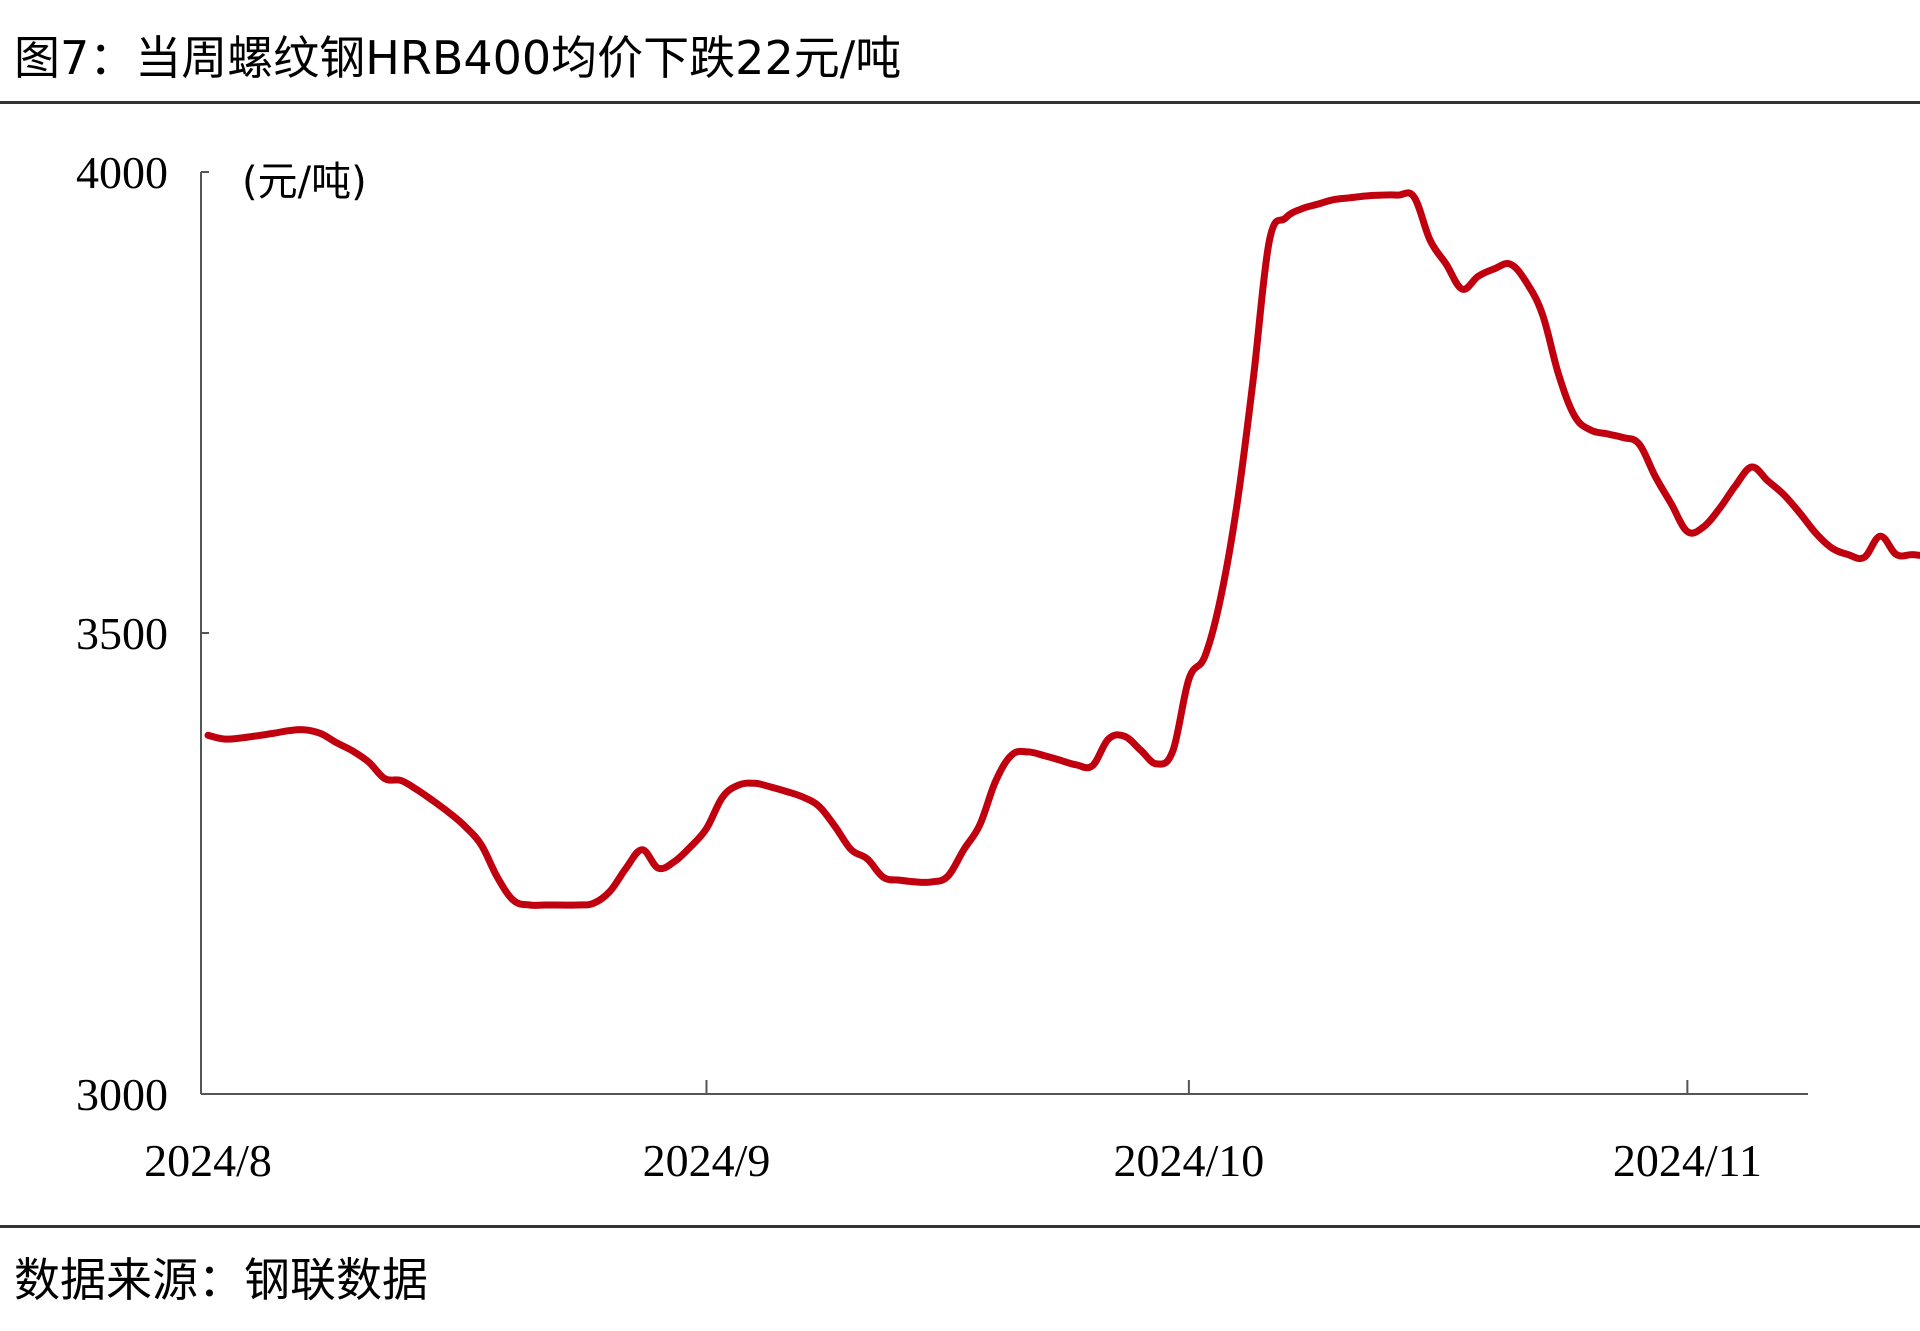 This screenshot has height=1331, width=1920. What do you see at coordinates (221, 1280) in the screenshot?
I see `data-source: 数据来源：钢联数据` at bounding box center [221, 1280].